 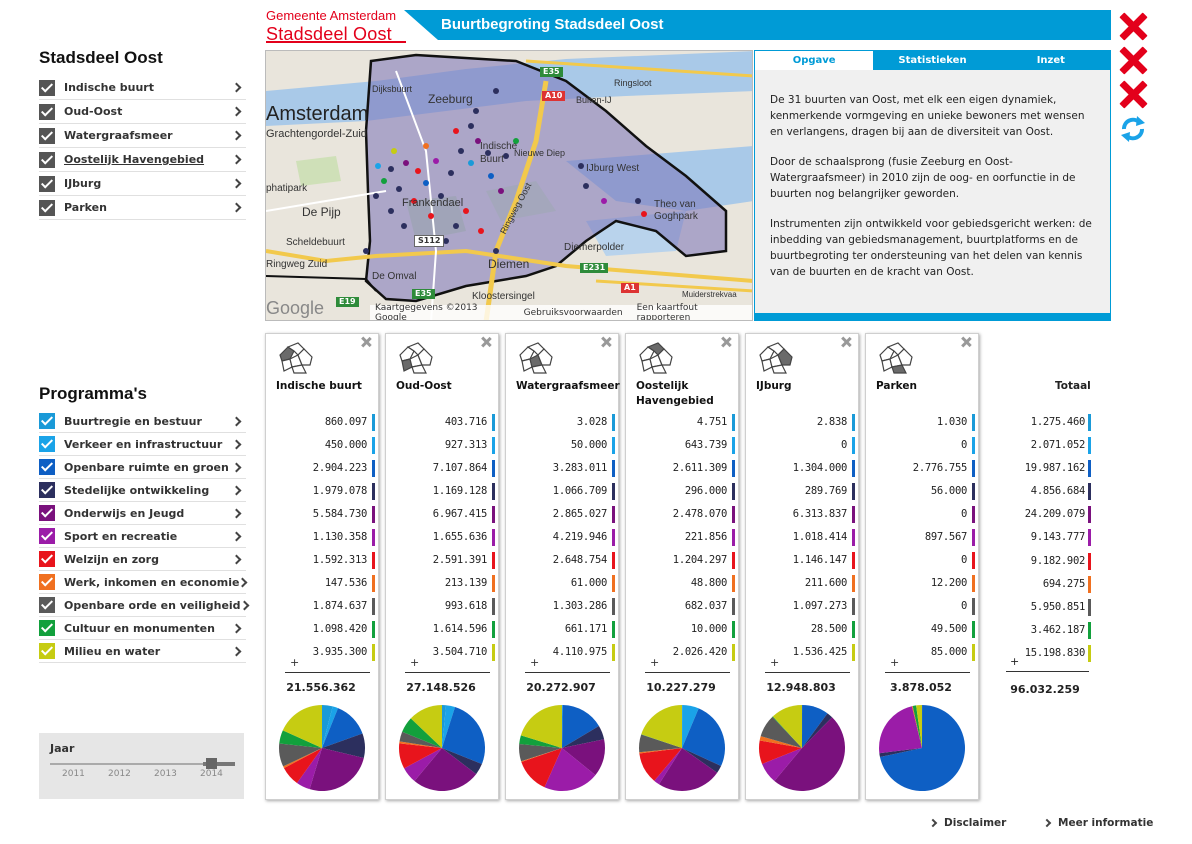 I want to click on panel-bottom-bar, so click(x=932, y=317).